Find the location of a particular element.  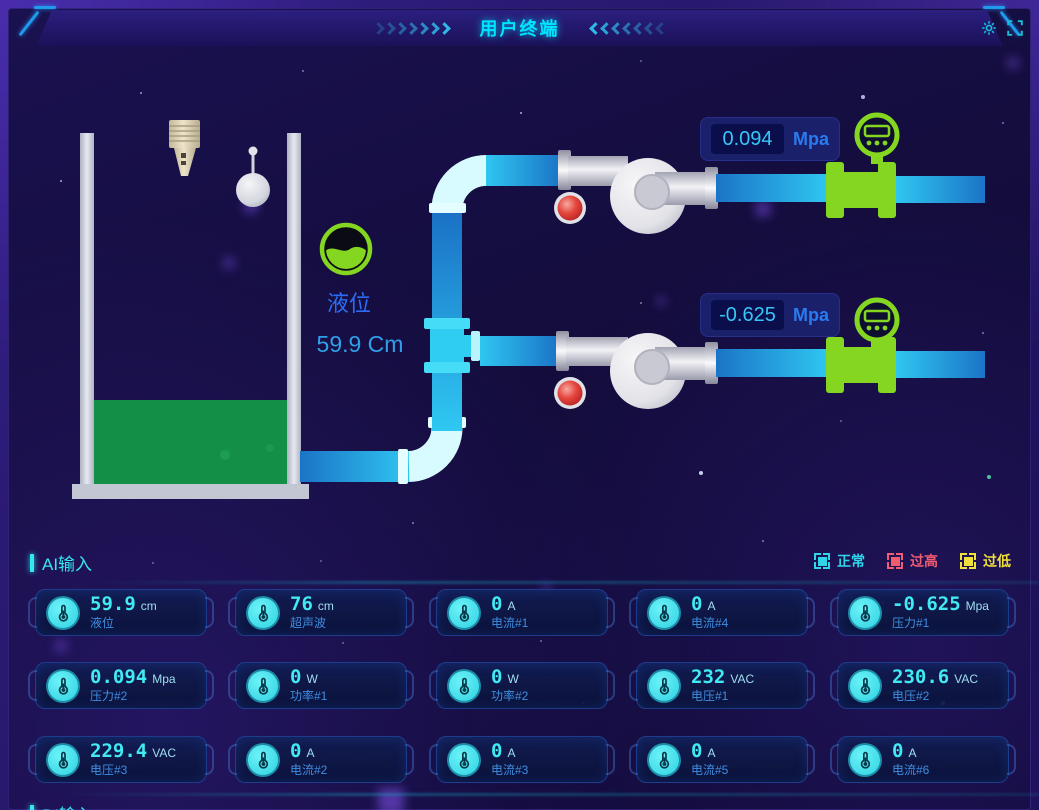

gear-icon is located at coordinates (989, 28).